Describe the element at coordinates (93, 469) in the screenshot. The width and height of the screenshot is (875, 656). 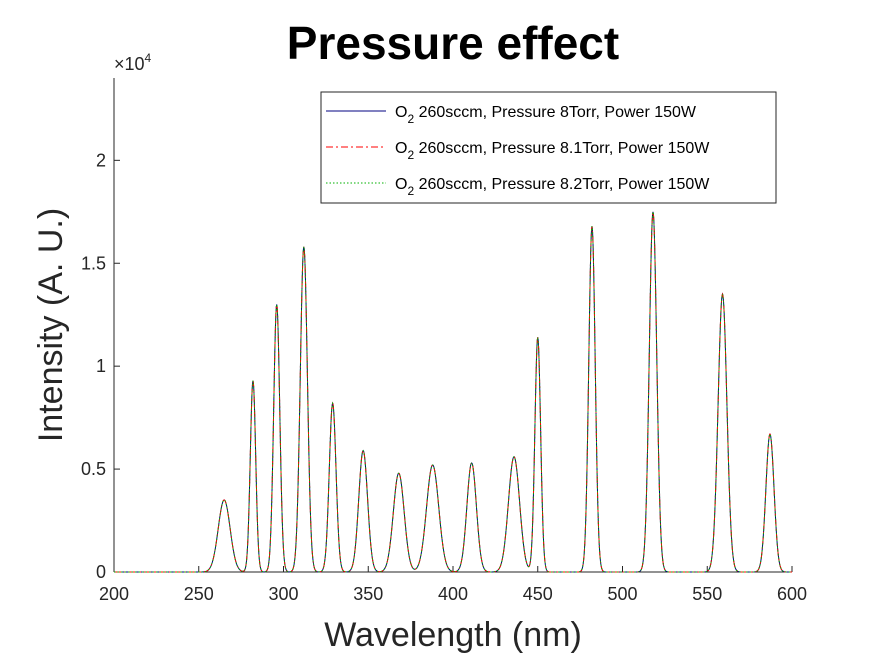
I see `y-tick-label: 0.5` at that location.